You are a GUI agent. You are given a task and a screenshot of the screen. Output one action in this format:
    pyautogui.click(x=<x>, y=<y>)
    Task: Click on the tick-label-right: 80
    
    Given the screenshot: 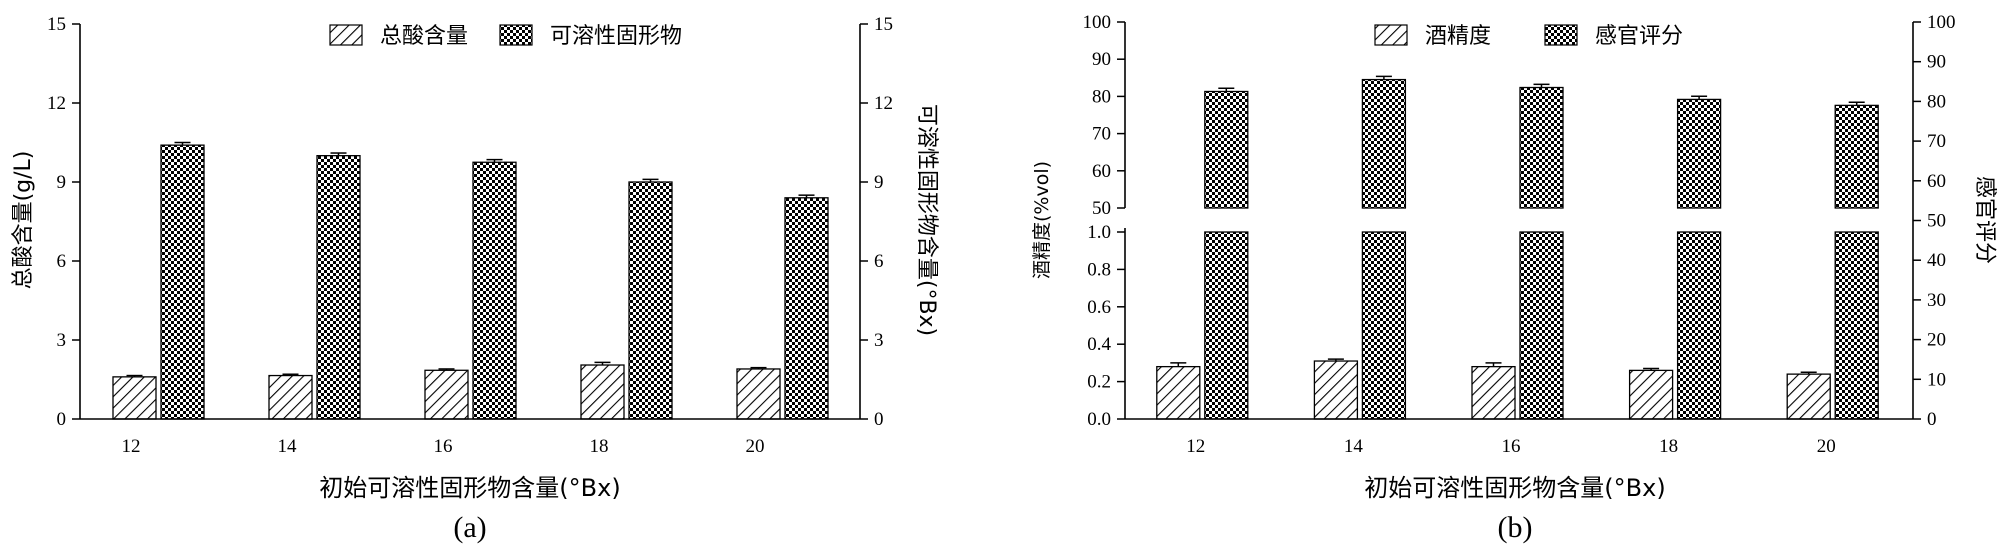 What is the action you would take?
    pyautogui.click(x=1936, y=101)
    